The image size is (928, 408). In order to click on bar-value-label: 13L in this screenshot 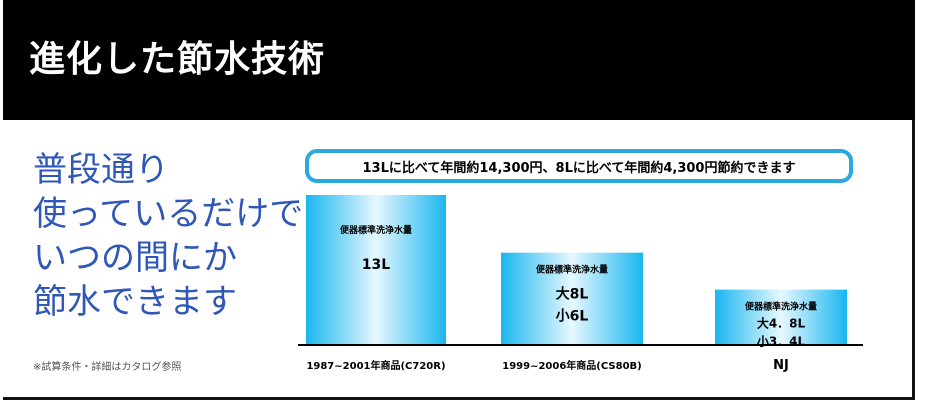, I will do `click(376, 265)`.